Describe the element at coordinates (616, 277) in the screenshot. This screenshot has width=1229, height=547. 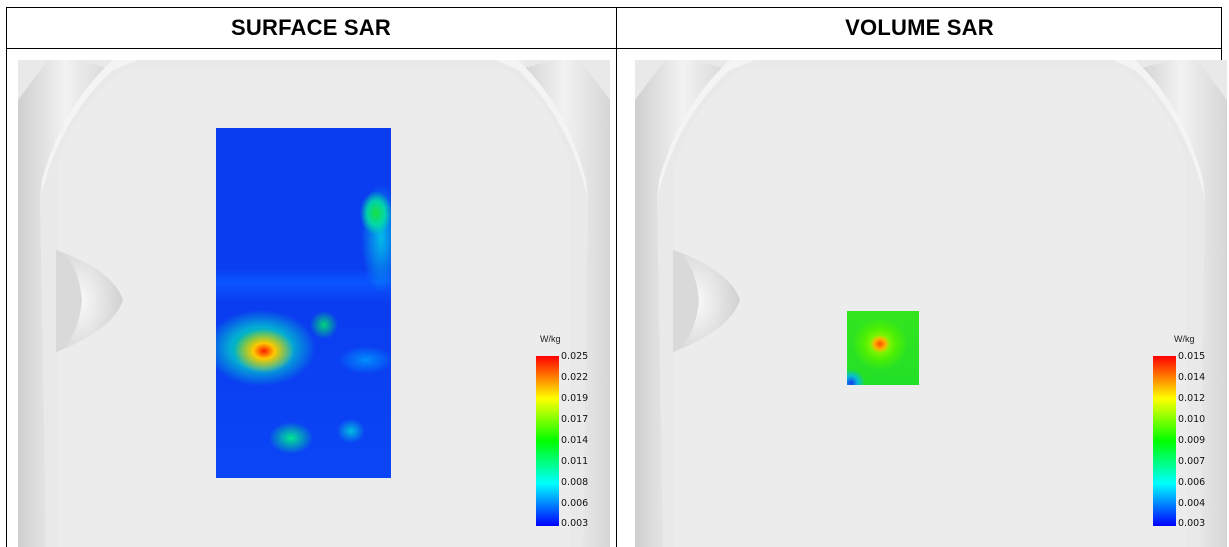
I see `column-divider` at that location.